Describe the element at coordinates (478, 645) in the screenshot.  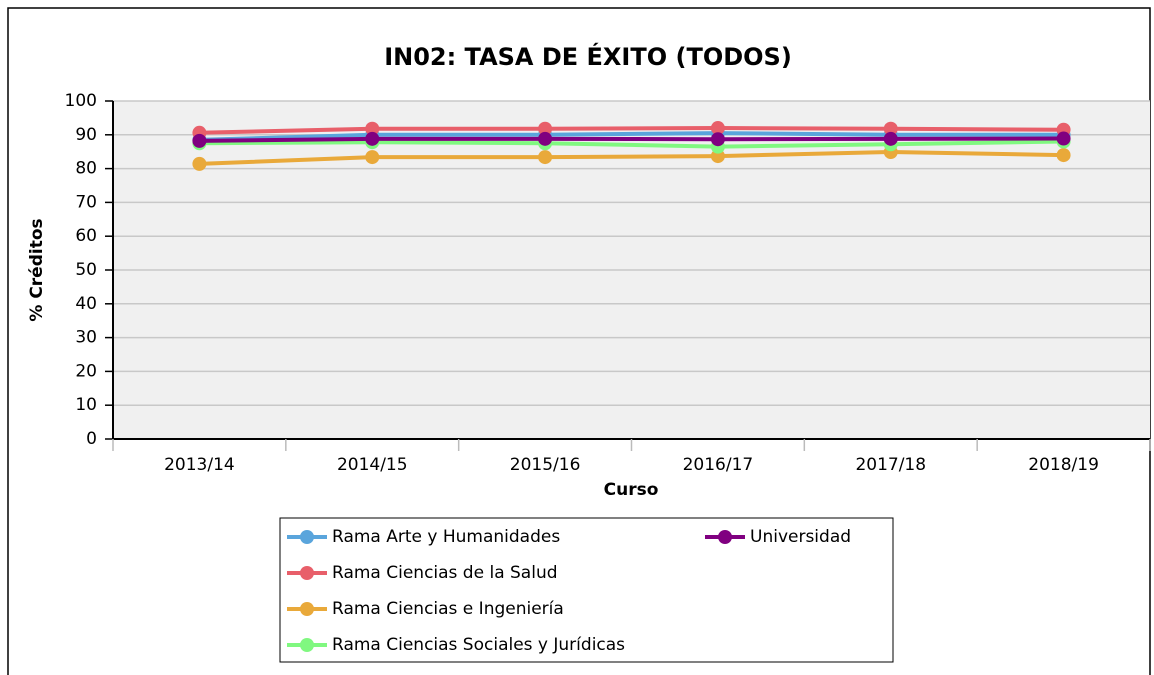
I see `legend-label: Rama Ciencias Sociales y Jurídicas` at that location.